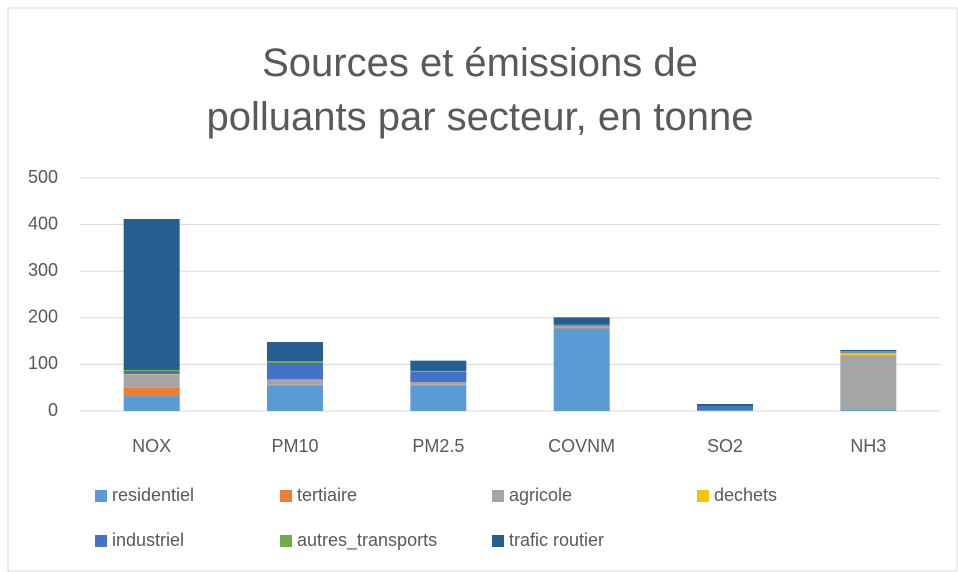 The image size is (958, 572). I want to click on x-tick-label: NH3, so click(868, 446).